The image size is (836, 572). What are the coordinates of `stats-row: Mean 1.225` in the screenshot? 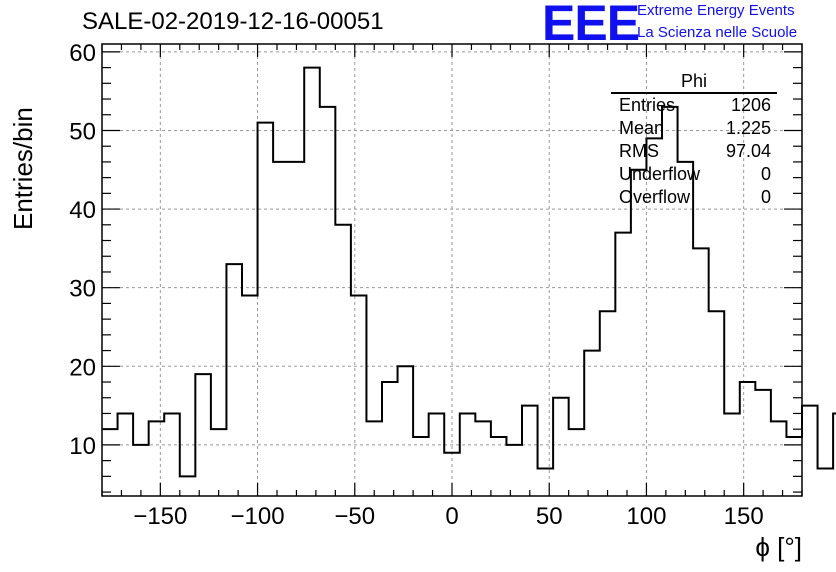 It's located at (693, 128).